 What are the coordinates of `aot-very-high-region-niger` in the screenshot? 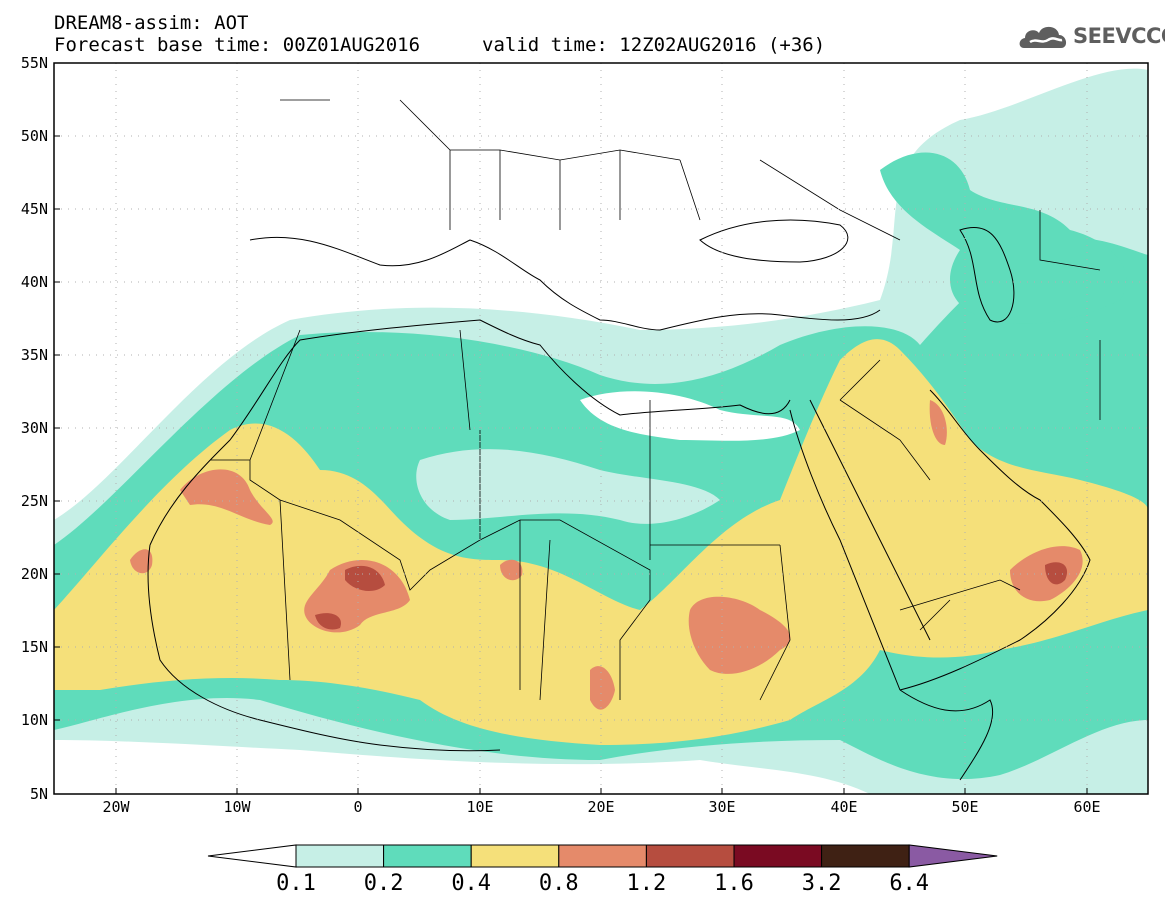 It's located at (328, 621).